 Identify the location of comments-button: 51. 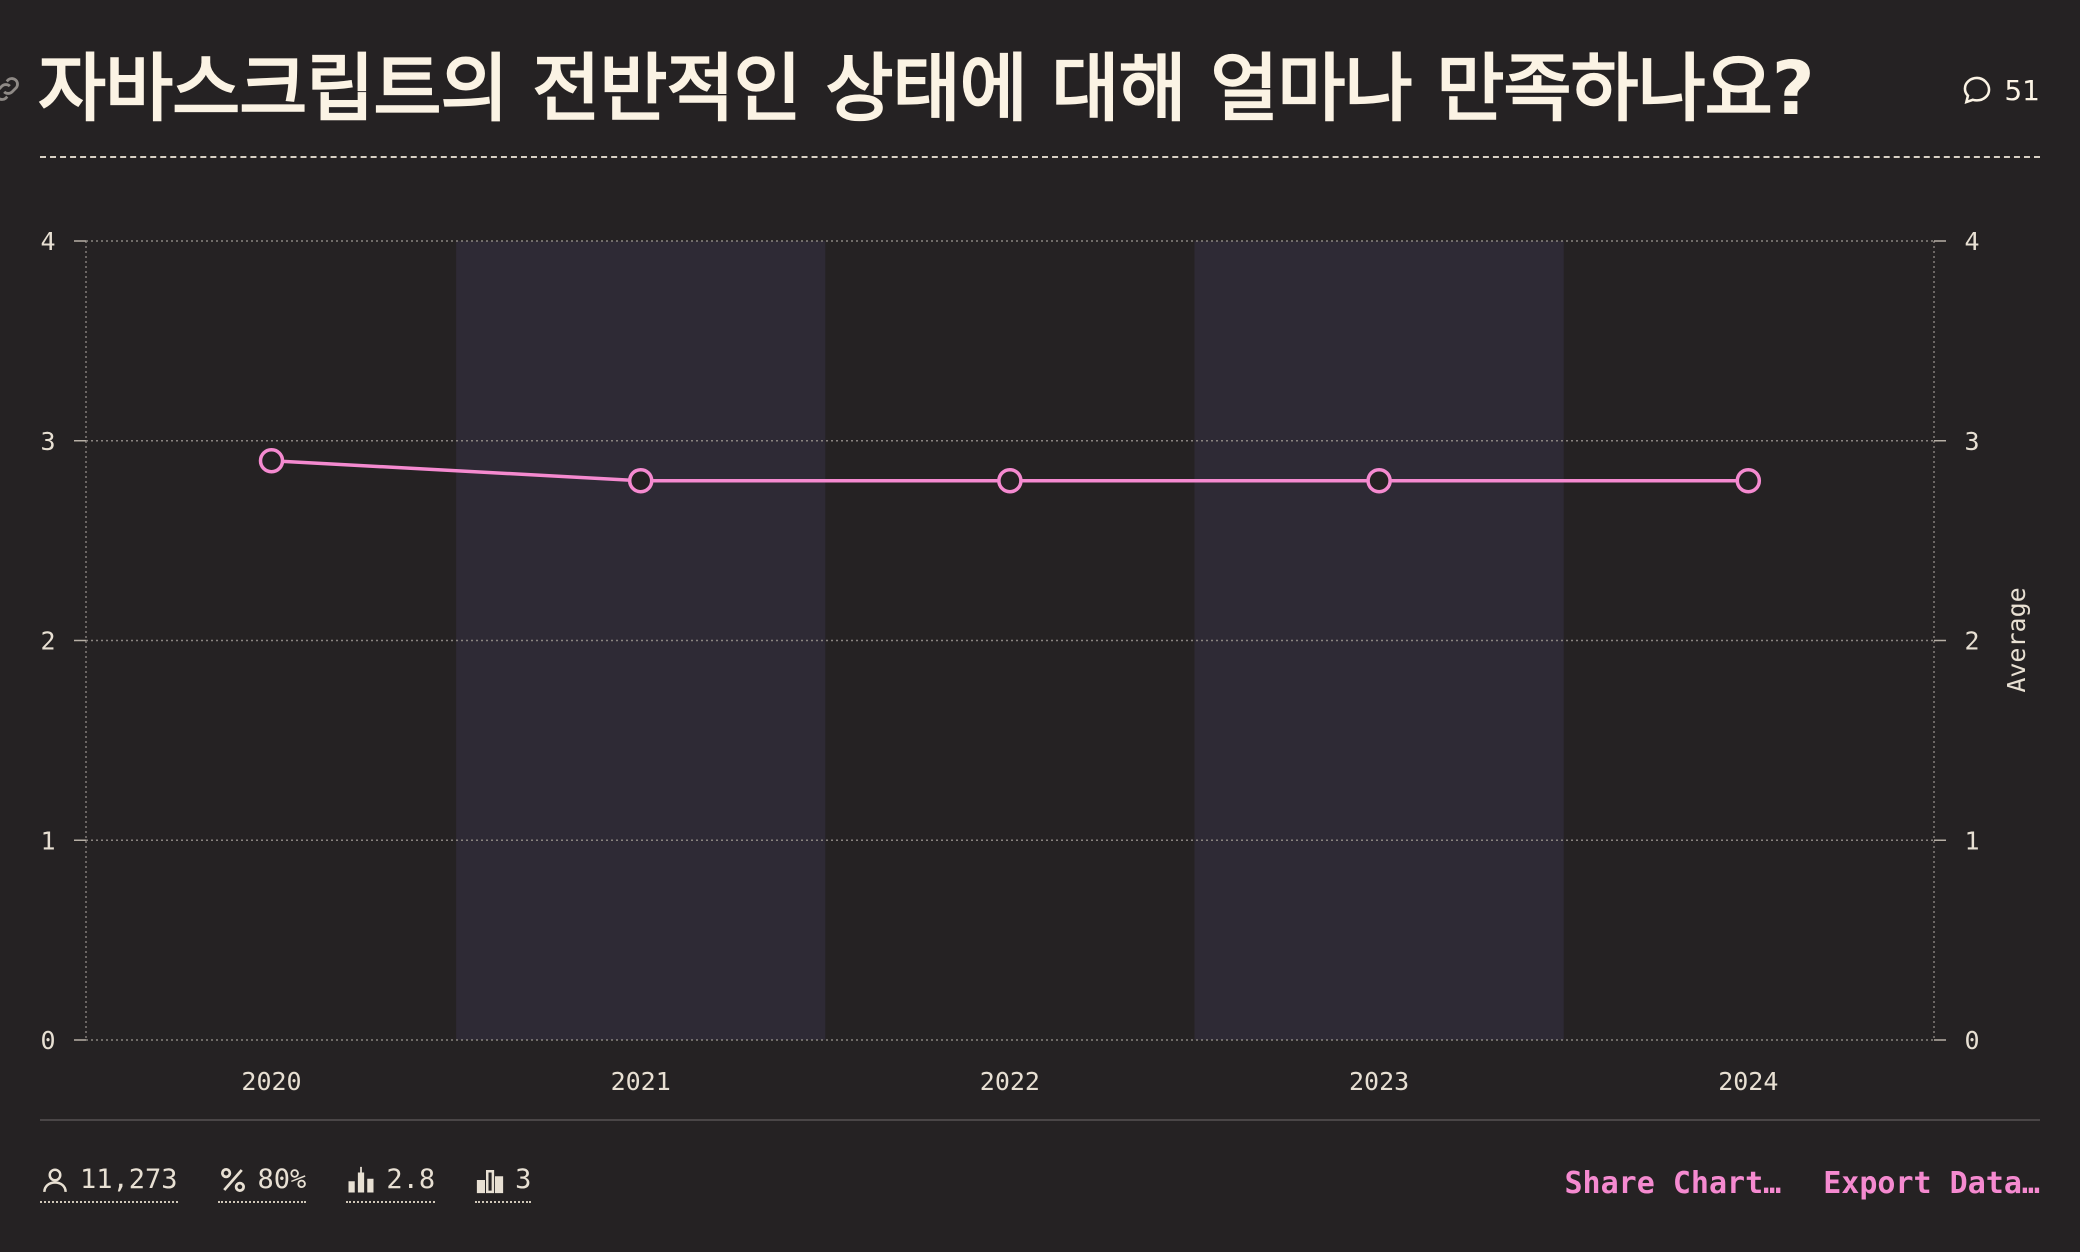
(2000, 90).